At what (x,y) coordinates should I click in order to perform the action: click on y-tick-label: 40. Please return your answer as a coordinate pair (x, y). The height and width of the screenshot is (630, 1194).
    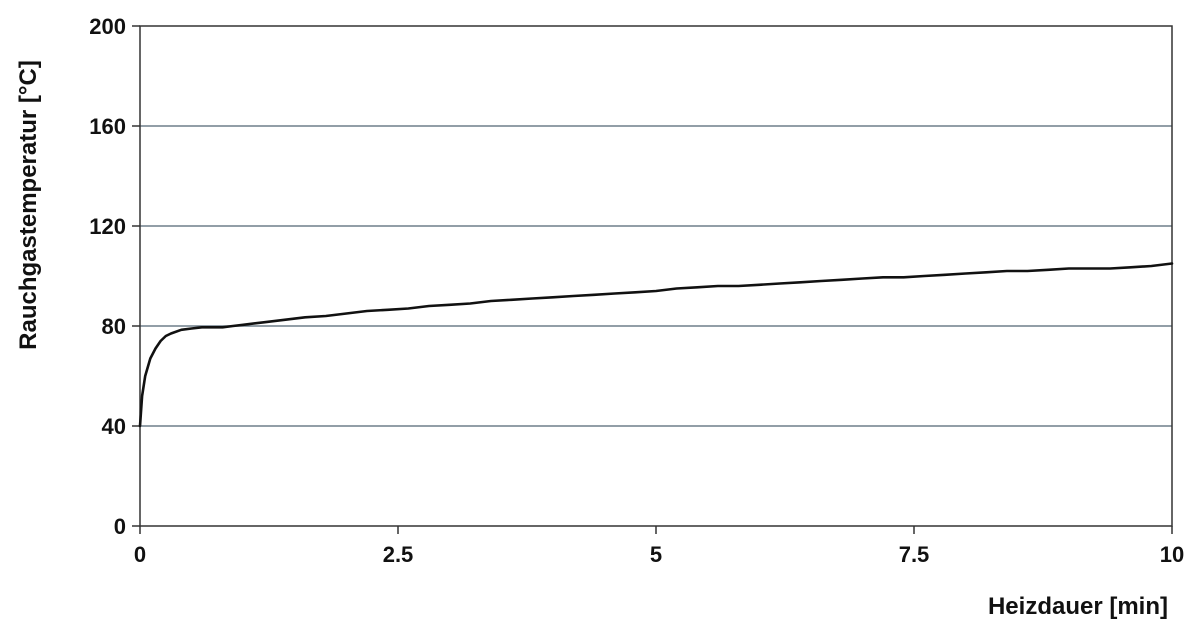
    Looking at the image, I should click on (114, 426).